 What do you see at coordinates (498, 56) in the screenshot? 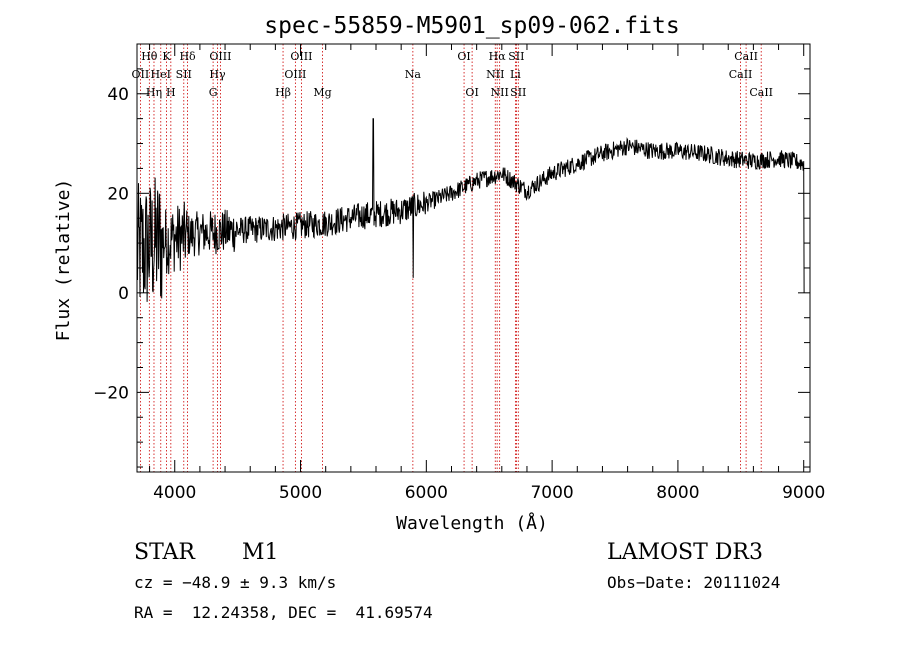
I see `line-label: Hα` at bounding box center [498, 56].